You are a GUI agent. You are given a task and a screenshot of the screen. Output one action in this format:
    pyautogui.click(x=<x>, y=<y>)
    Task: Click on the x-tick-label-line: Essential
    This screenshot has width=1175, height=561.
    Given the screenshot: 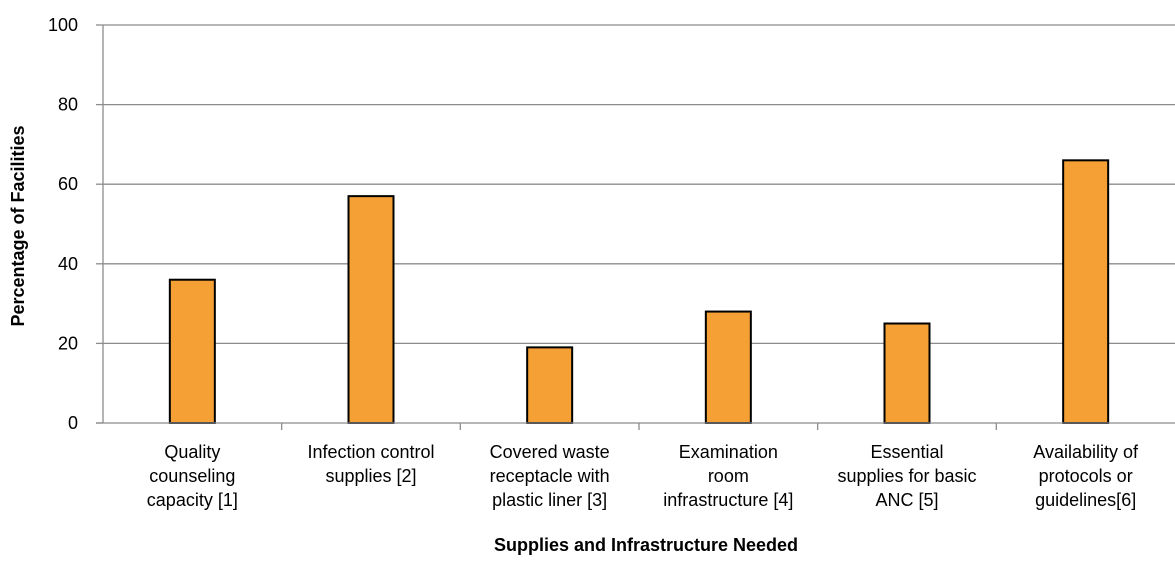 What is the action you would take?
    pyautogui.click(x=906, y=452)
    